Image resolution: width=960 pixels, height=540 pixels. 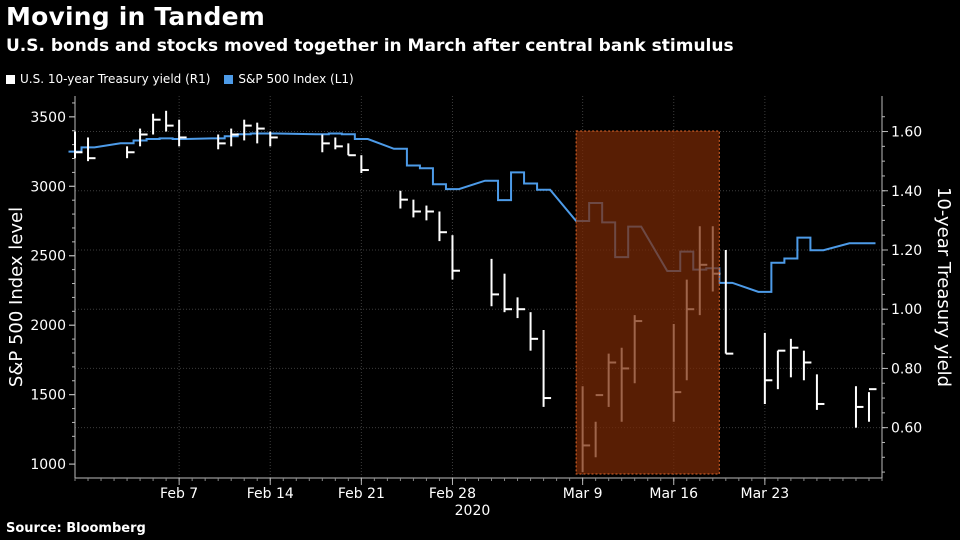 What do you see at coordinates (229, 79) in the screenshot?
I see `legend-swatch-spx` at bounding box center [229, 79].